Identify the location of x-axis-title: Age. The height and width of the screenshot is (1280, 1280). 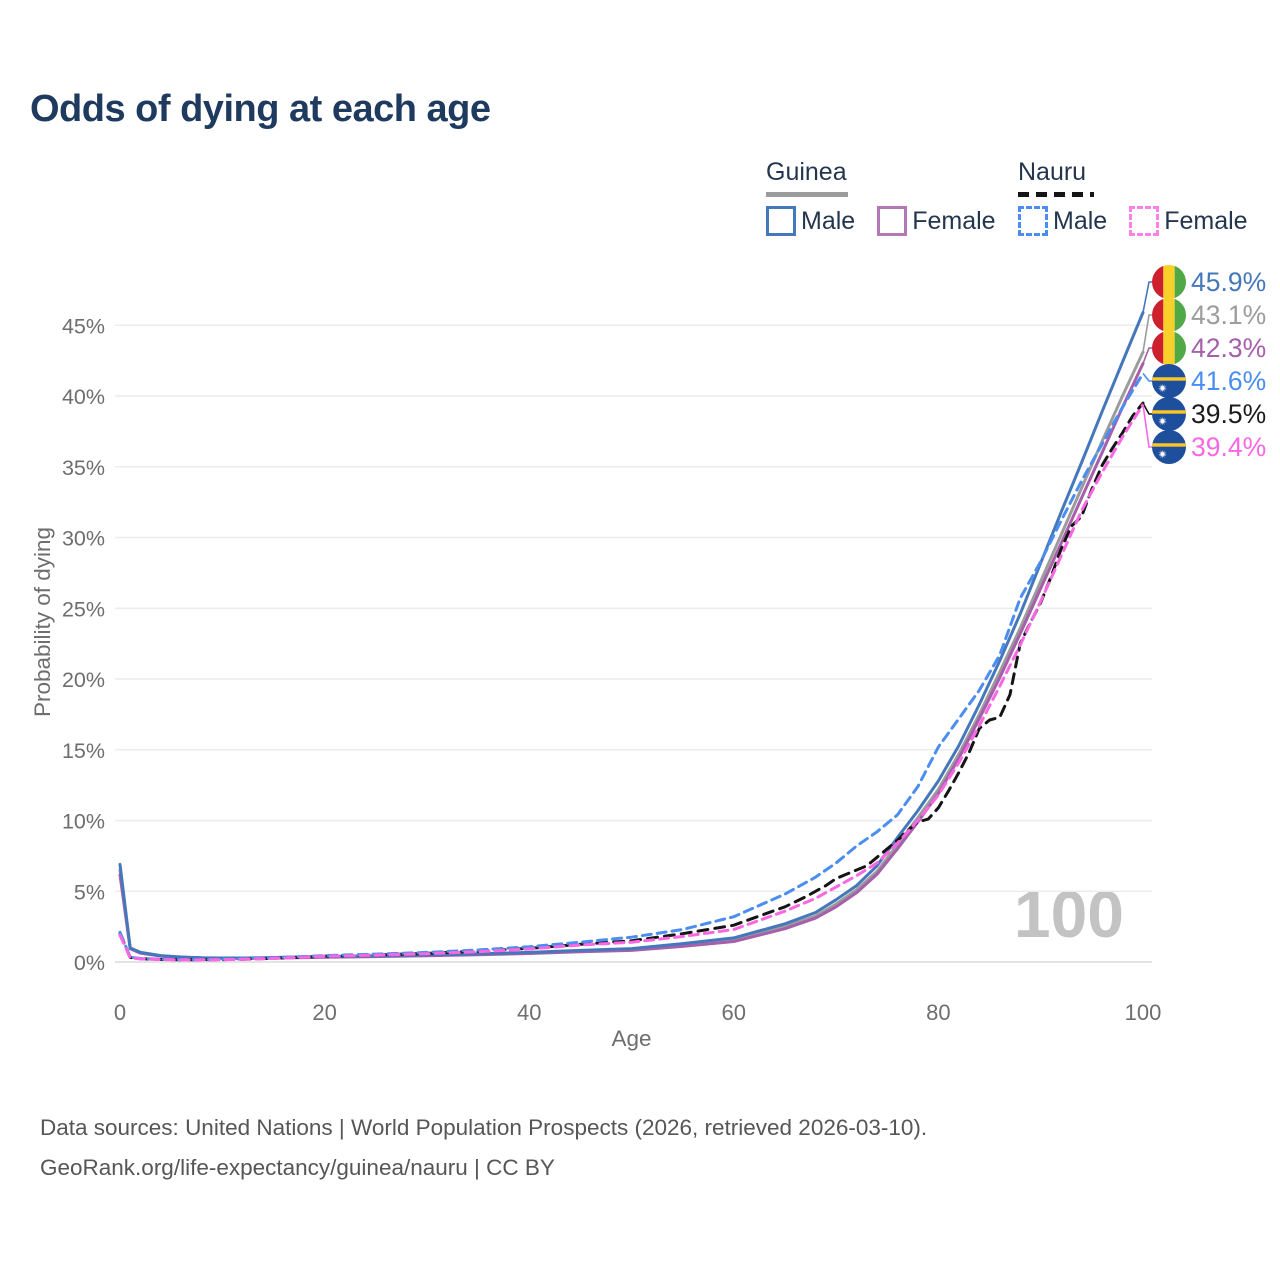
(631, 1038).